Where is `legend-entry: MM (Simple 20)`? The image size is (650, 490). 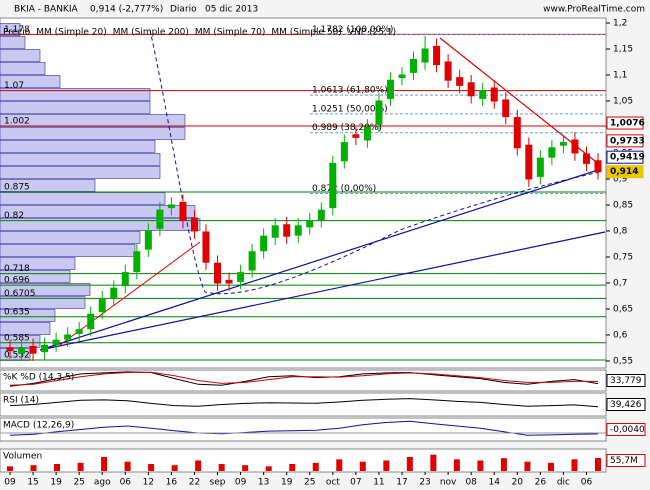 legend-entry: MM (Simple 20) is located at coordinates (71, 33).